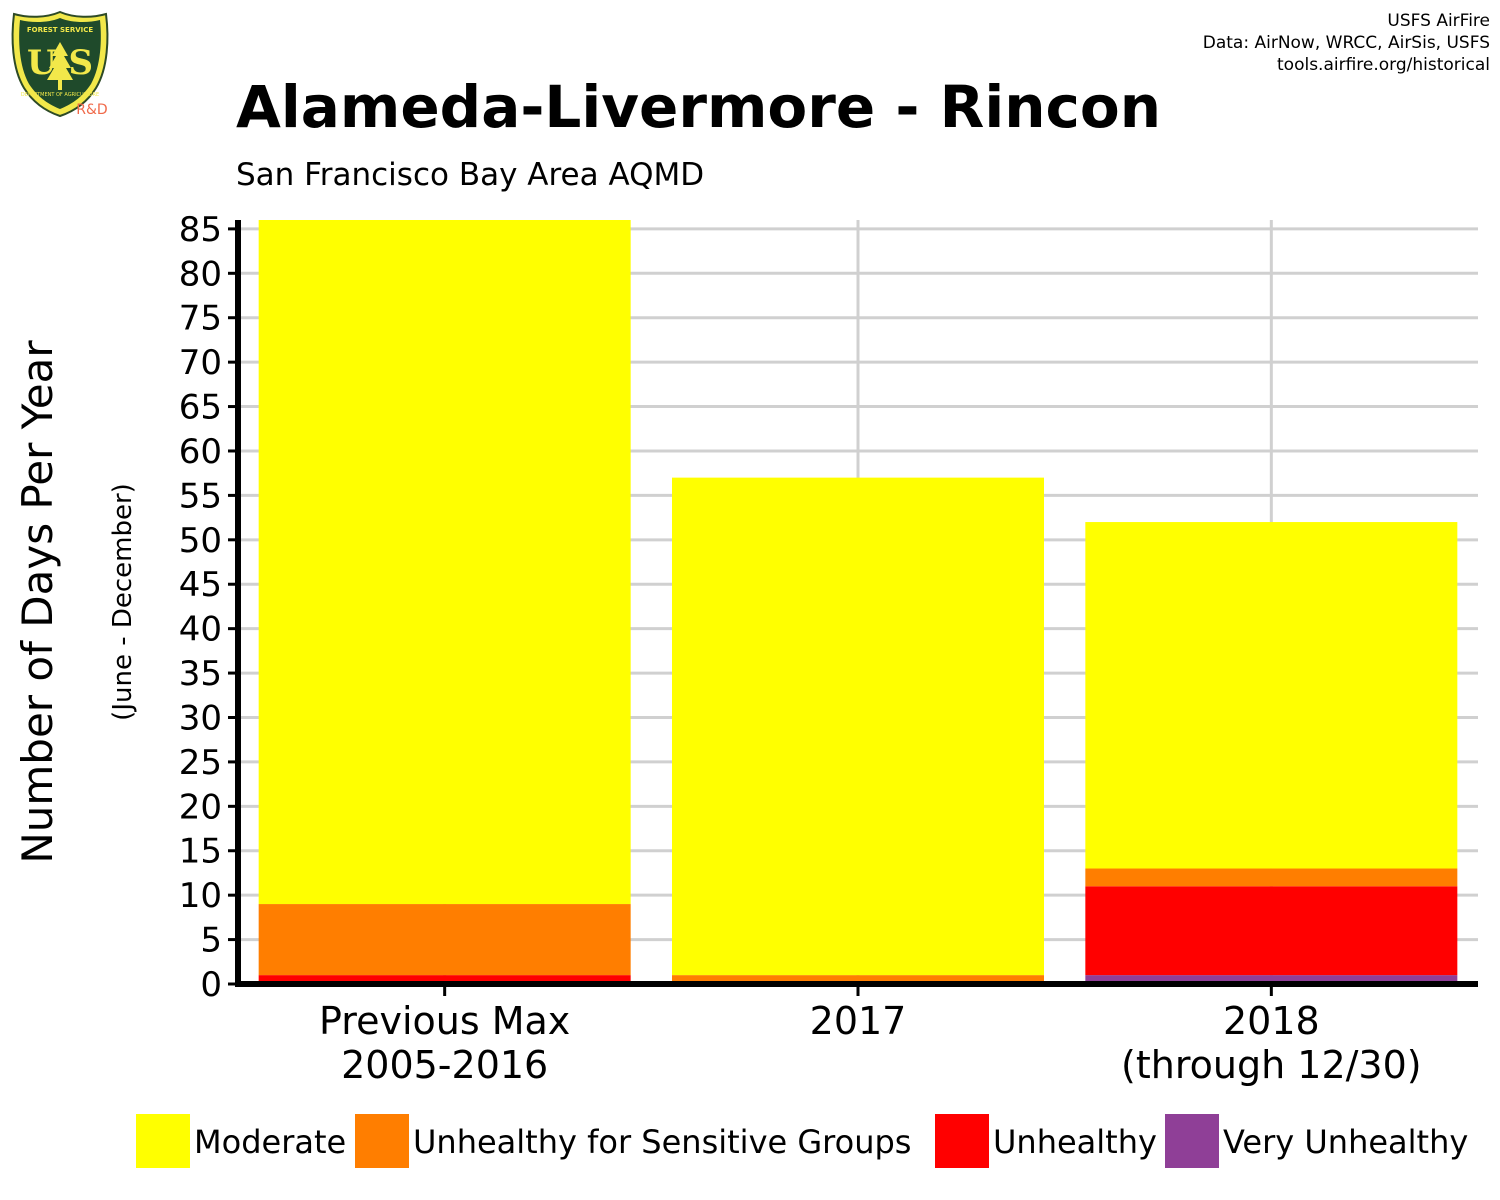 The width and height of the screenshot is (1500, 1200). I want to click on y-tick-label: 5, so click(211, 941).